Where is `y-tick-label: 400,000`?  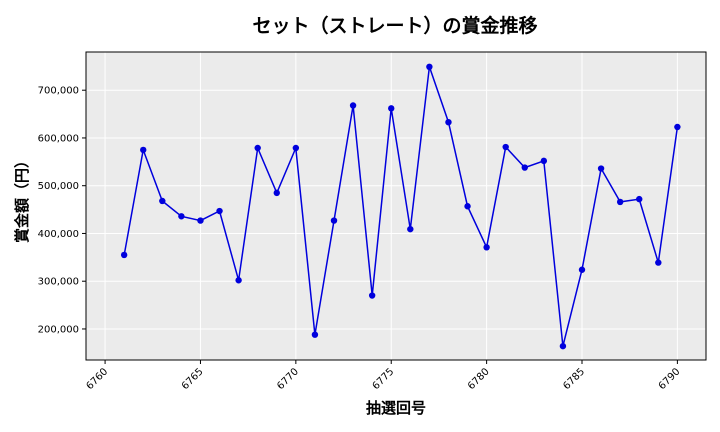 y-tick-label: 400,000 is located at coordinates (58, 234).